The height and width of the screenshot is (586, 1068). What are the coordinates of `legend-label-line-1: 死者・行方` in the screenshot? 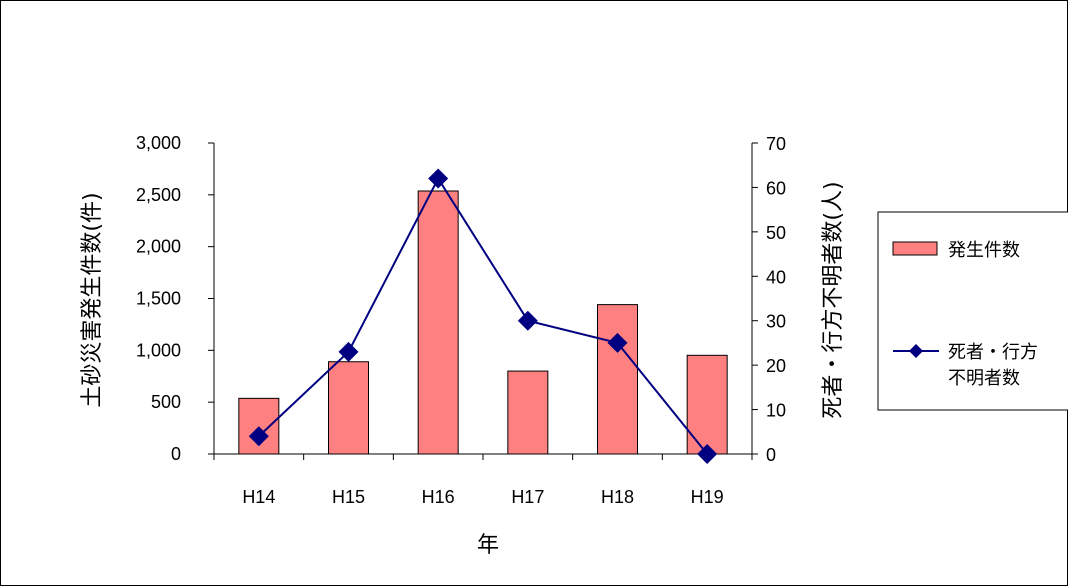 It's located at (993, 352).